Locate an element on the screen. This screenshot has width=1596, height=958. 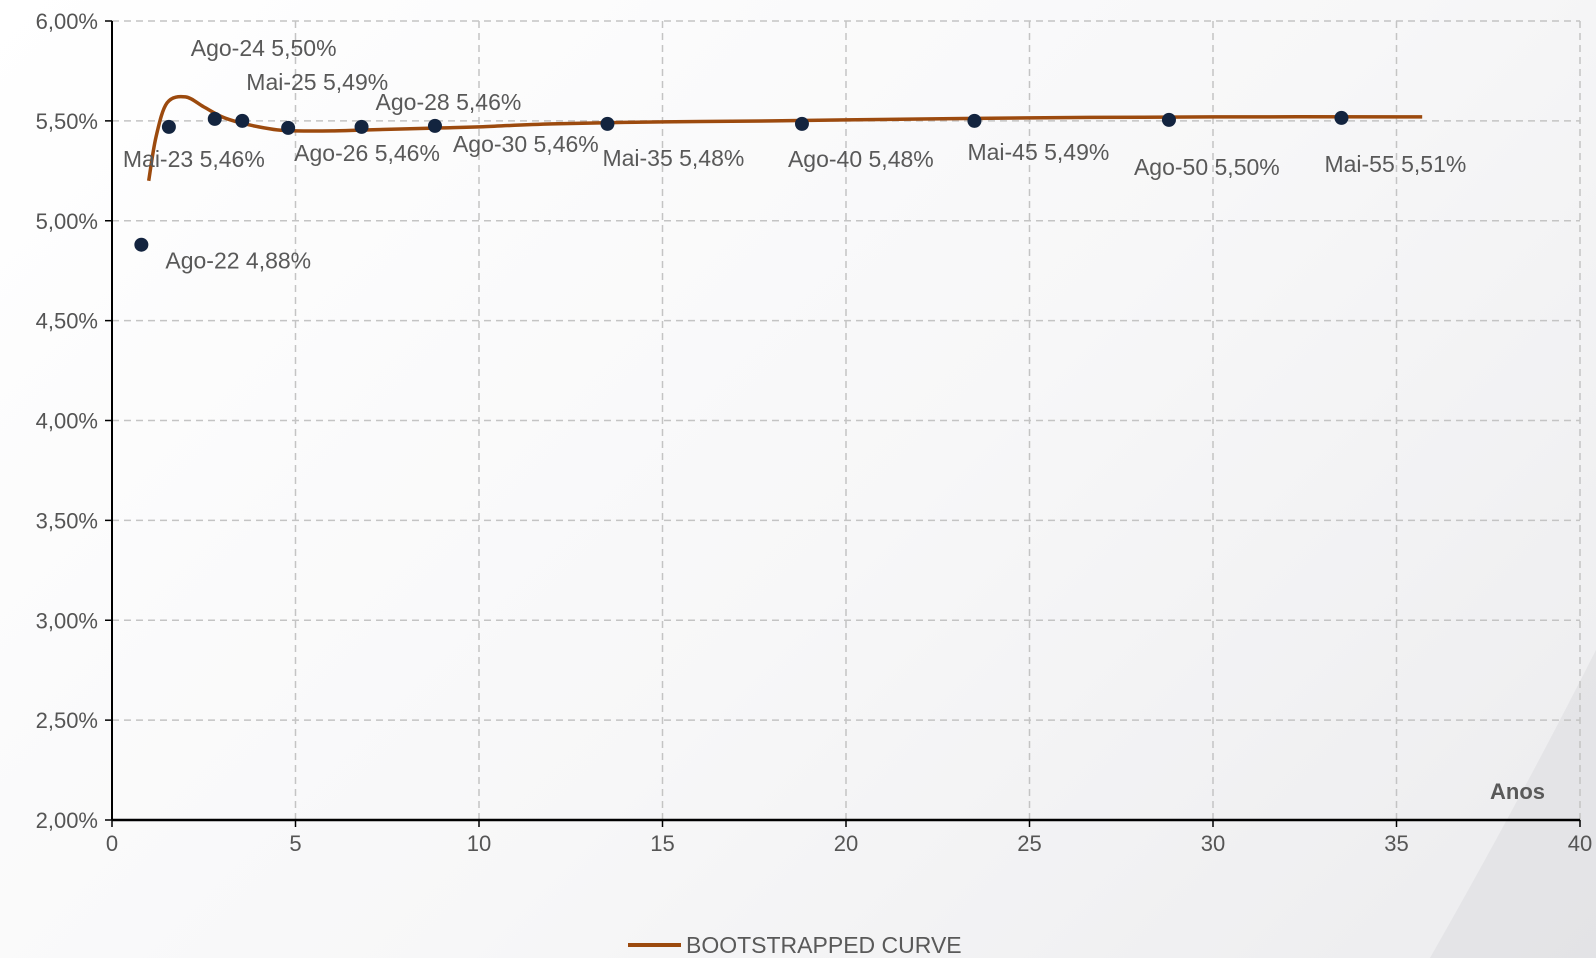
x-tick-label: 20 is located at coordinates (846, 843).